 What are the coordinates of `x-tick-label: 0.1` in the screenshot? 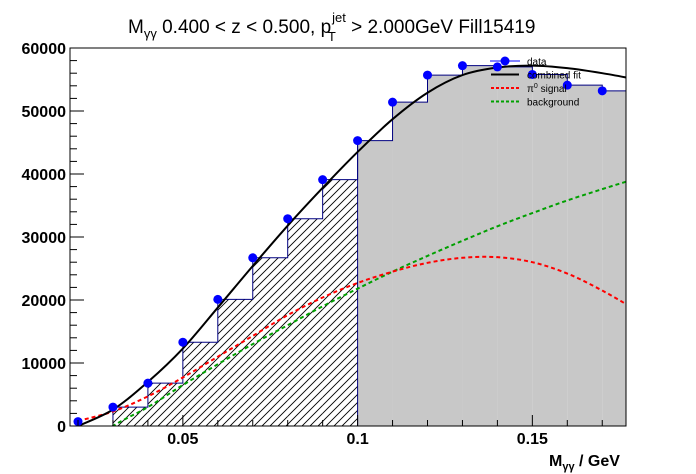 It's located at (357, 439).